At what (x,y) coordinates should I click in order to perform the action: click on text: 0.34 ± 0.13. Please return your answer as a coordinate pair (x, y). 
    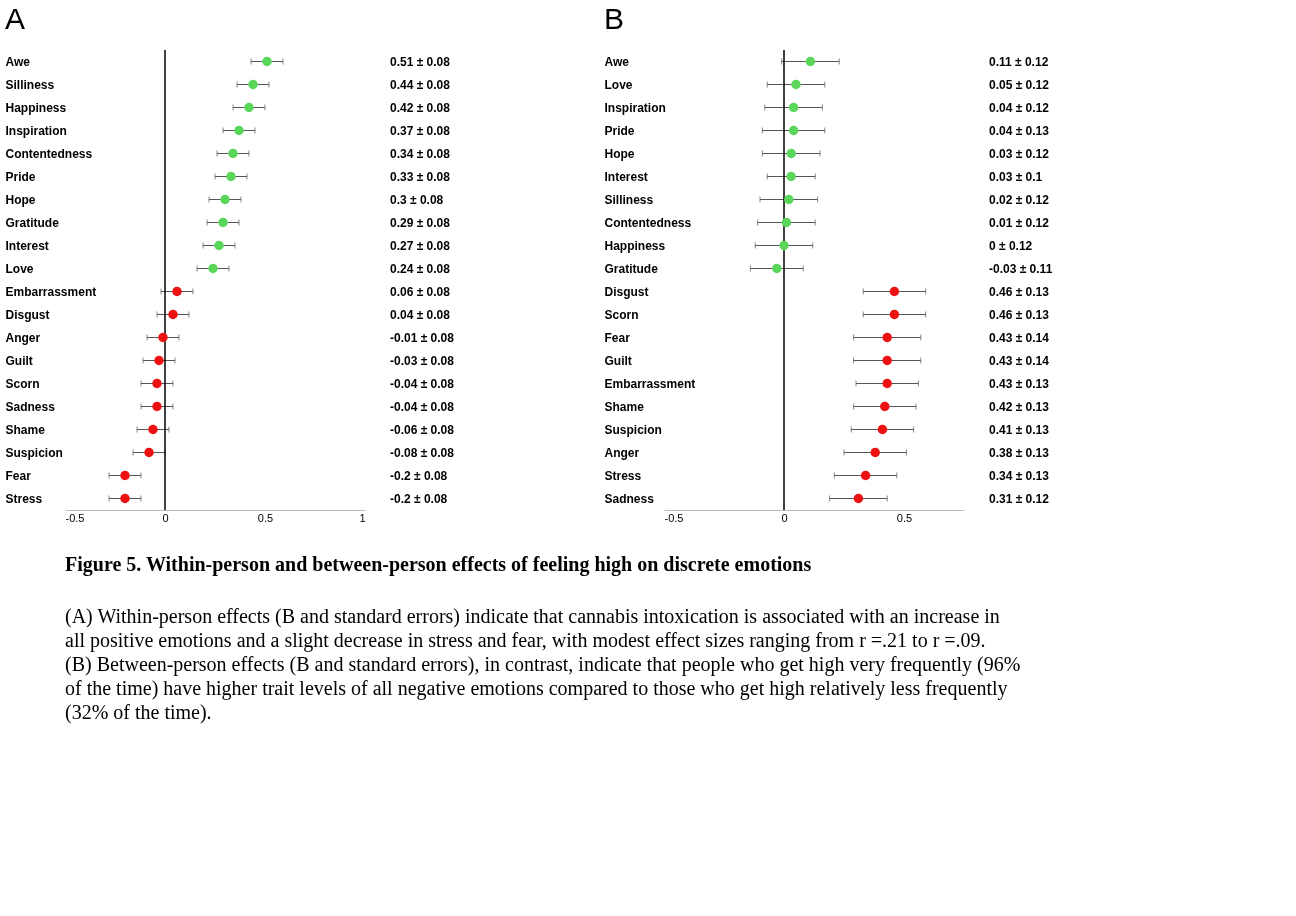
    Looking at the image, I should click on (1019, 475).